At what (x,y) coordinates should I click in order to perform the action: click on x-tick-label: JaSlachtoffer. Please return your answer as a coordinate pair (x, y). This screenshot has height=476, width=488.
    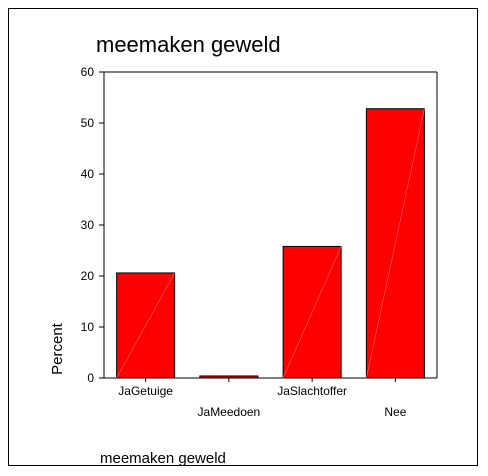
    Looking at the image, I should click on (312, 391).